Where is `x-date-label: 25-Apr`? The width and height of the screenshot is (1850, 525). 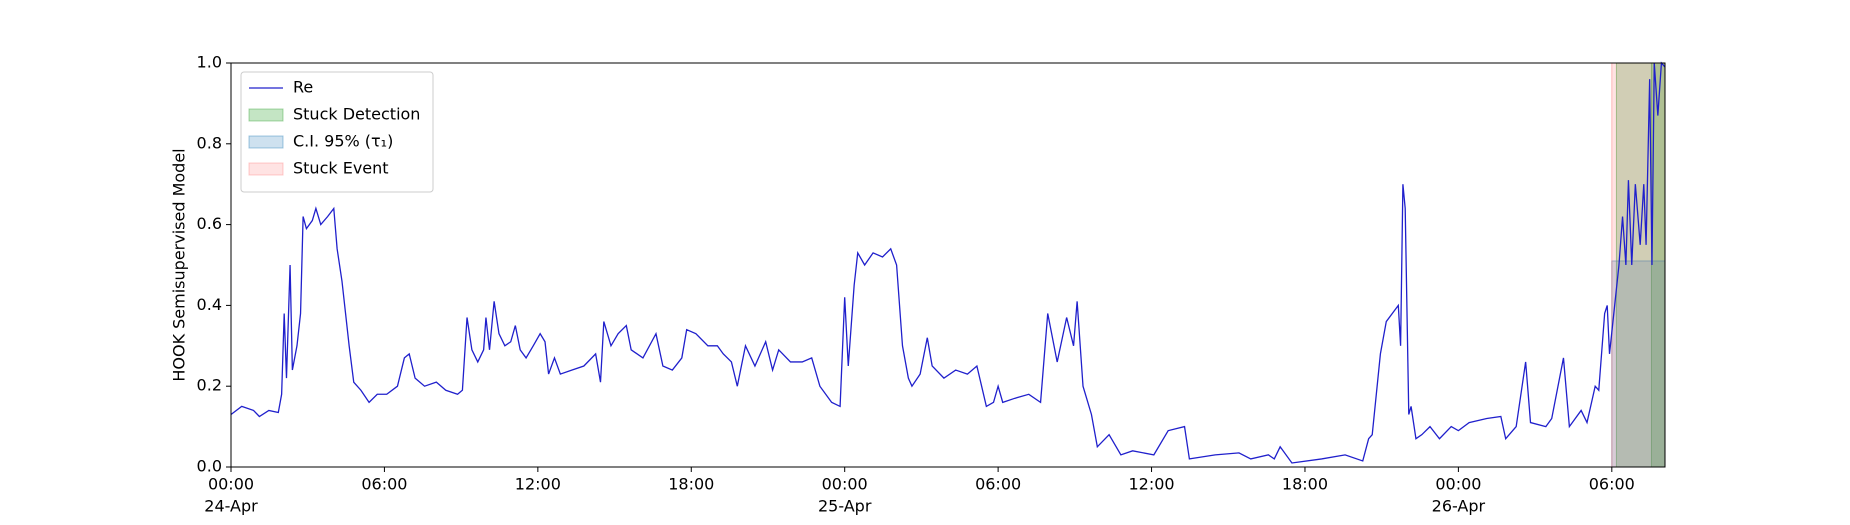
x-date-label: 25-Apr is located at coordinates (845, 506).